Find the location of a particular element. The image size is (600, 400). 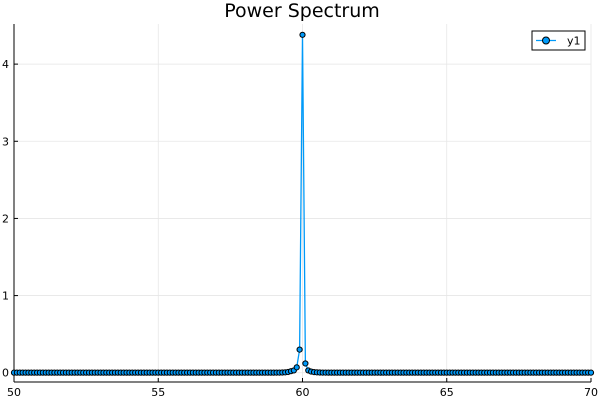

x-tick-label: 65 is located at coordinates (447, 392).